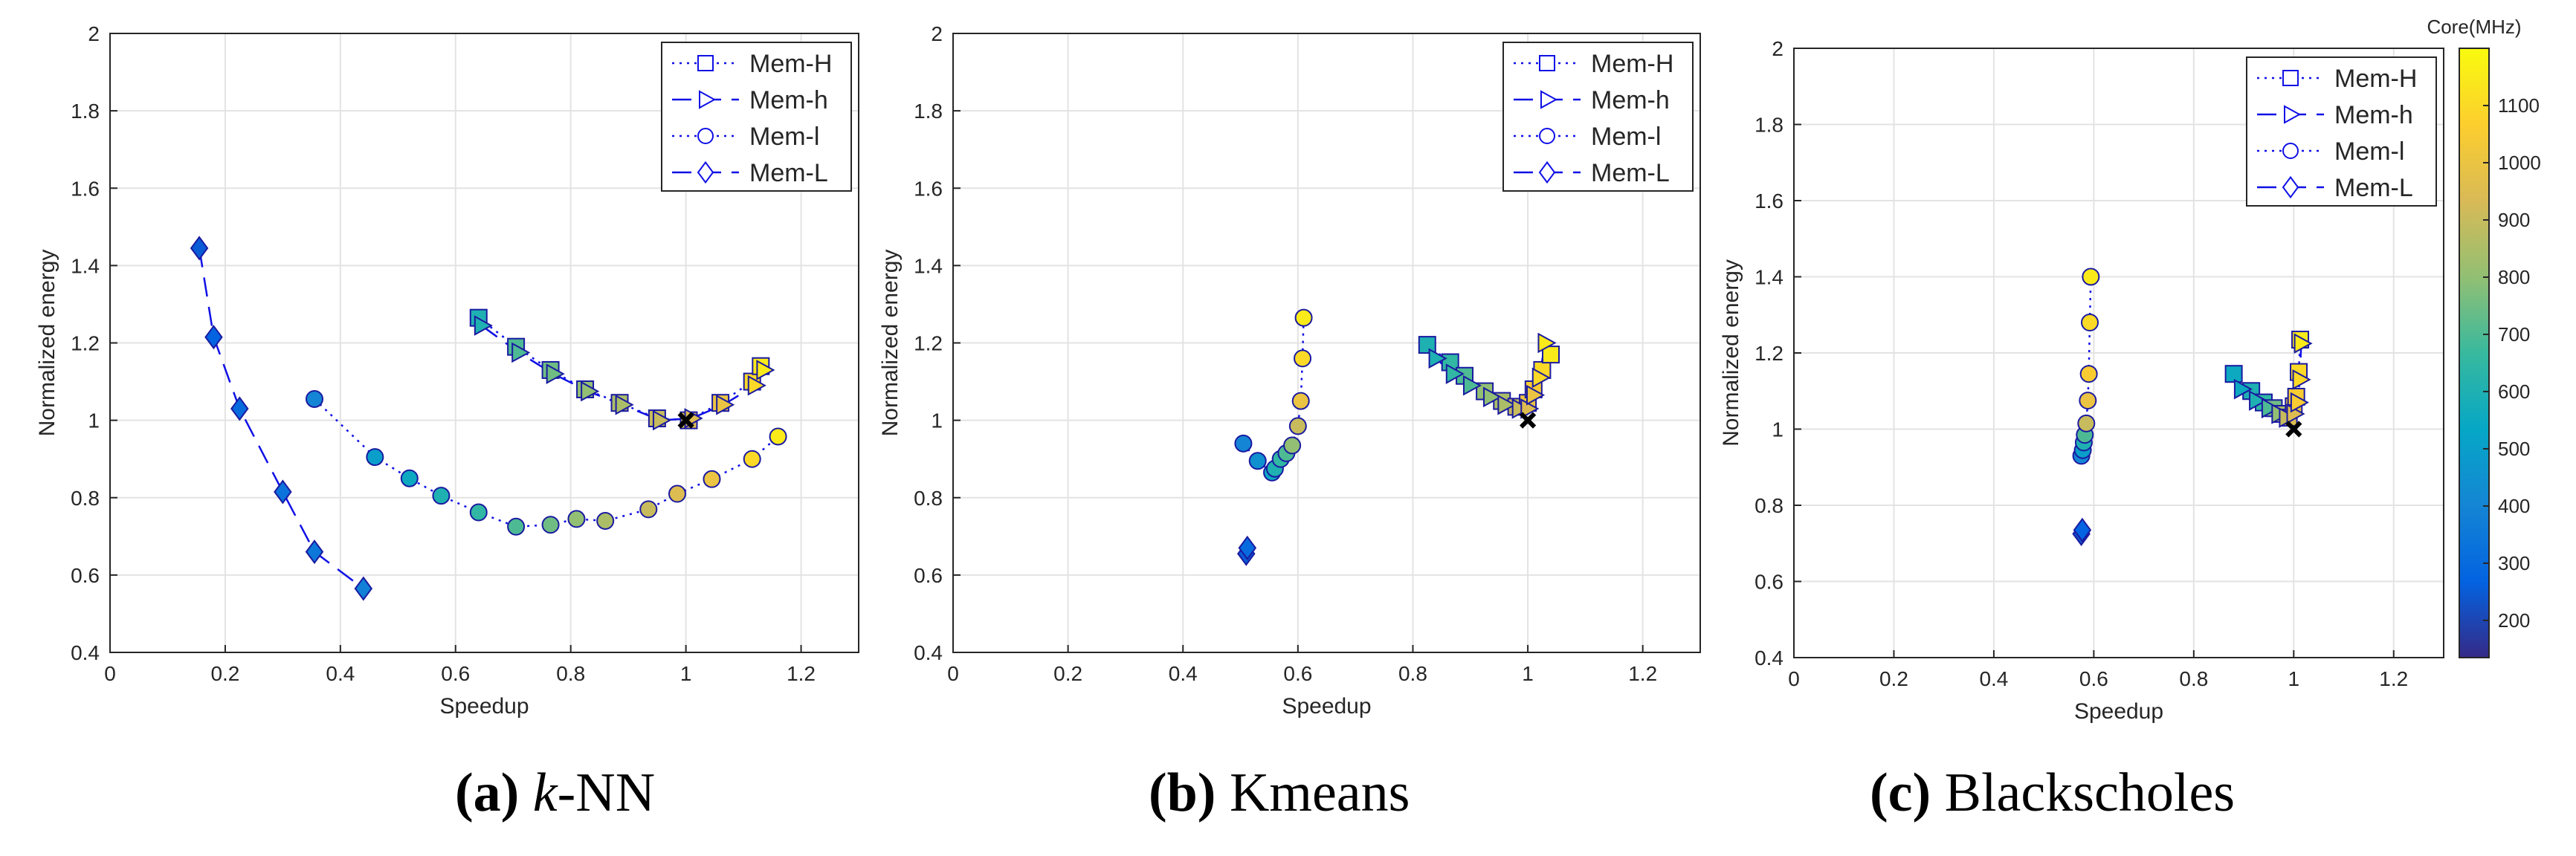 This screenshot has width=2576, height=856. What do you see at coordinates (801, 673) in the screenshot?
I see `x-tick-label: 1.2` at bounding box center [801, 673].